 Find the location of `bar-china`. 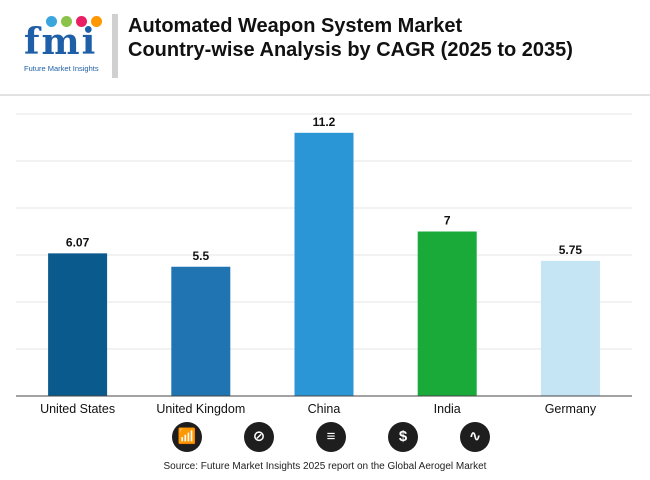

bar-china is located at coordinates (324, 264).